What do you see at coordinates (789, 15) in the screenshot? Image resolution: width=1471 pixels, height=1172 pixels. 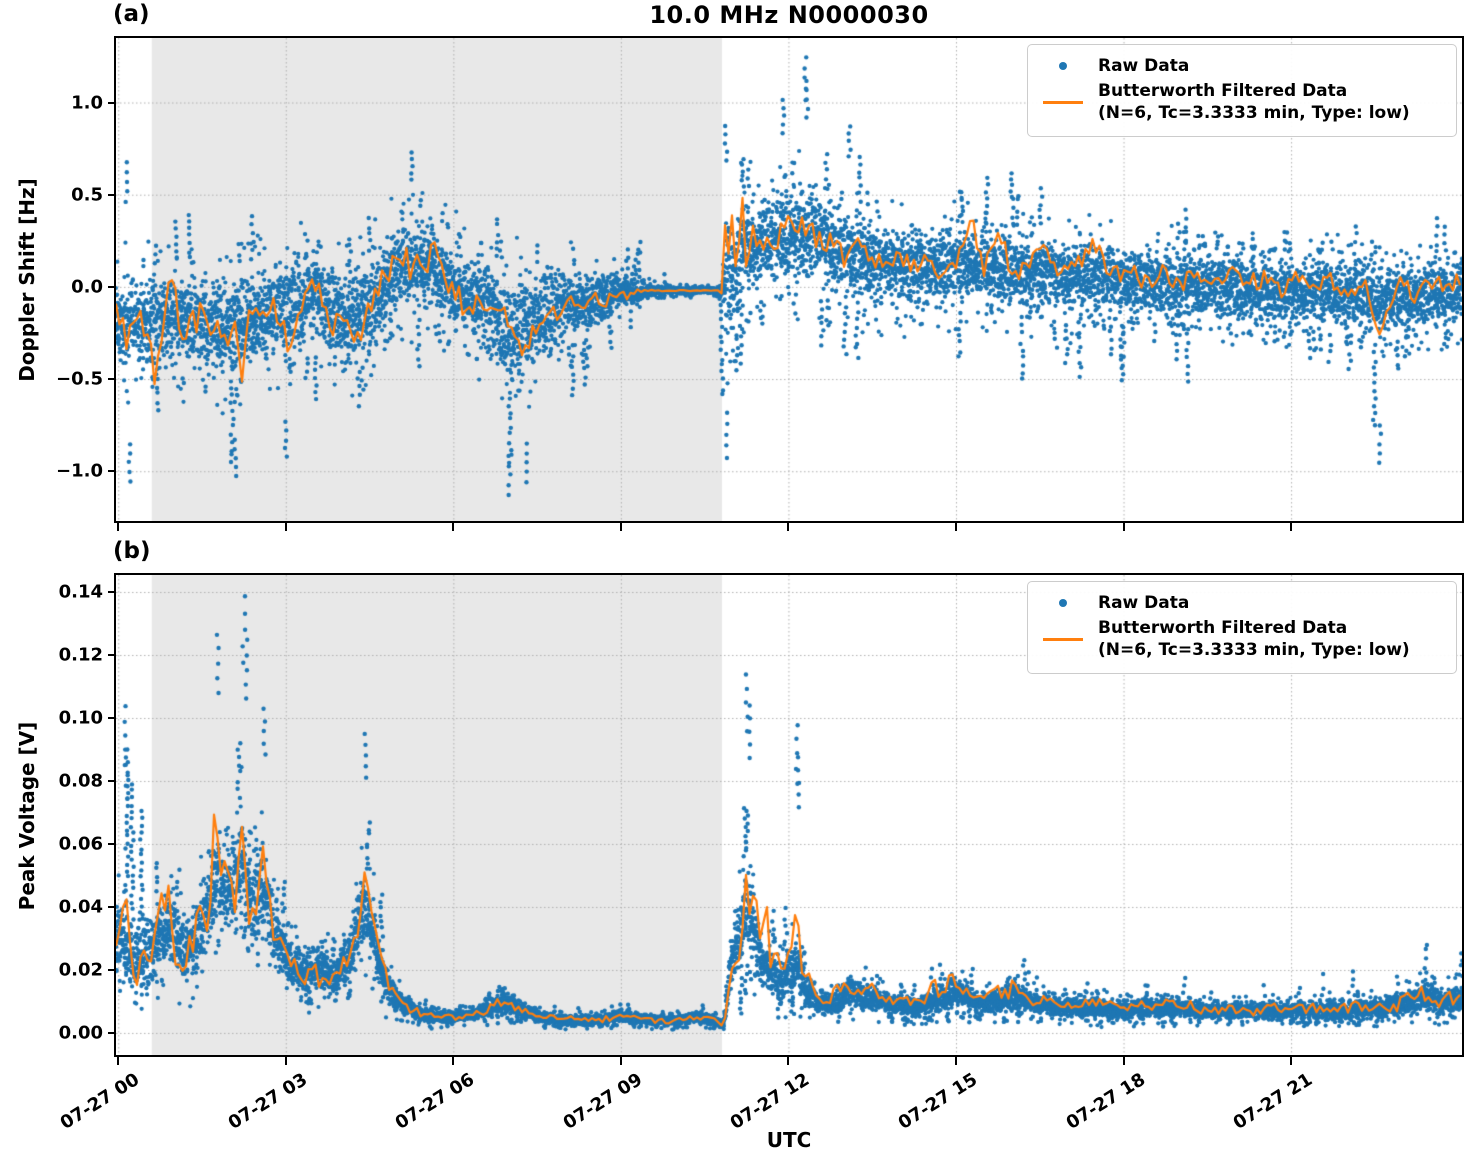 I see `figure-title: 10.0 MHz N0000030` at bounding box center [789, 15].